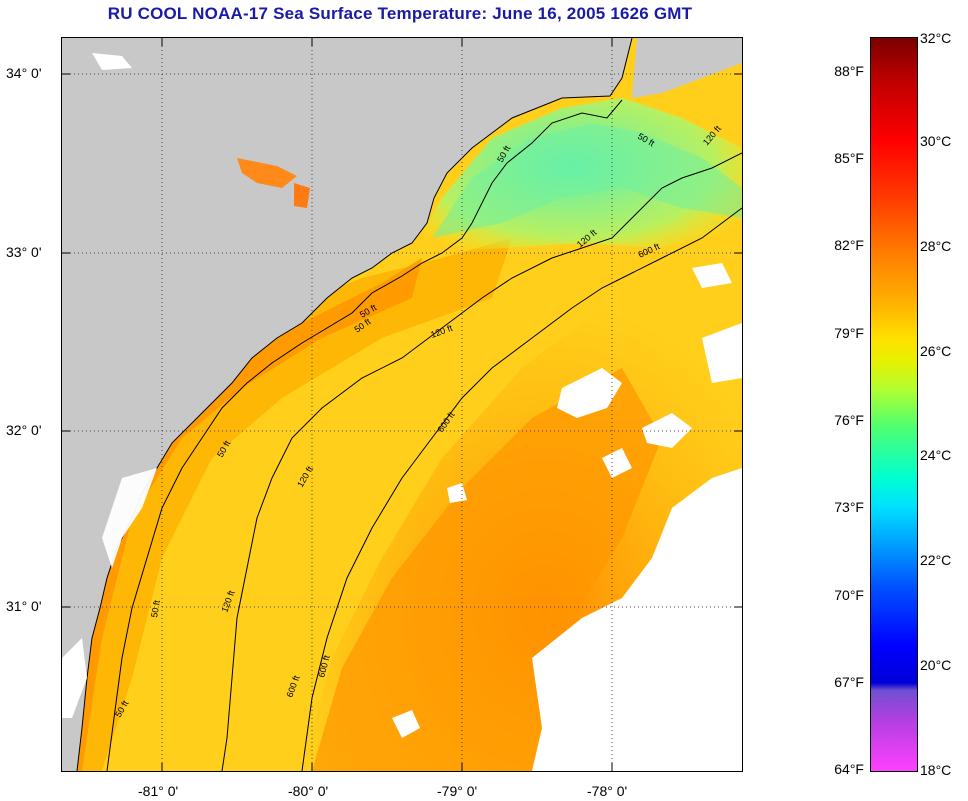 This screenshot has width=968, height=801. I want to click on colorbar-f-label: 70°F, so click(849, 595).